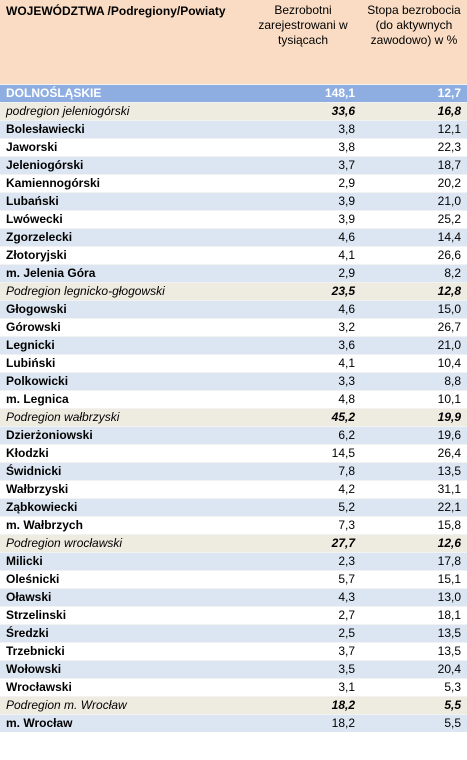 The image size is (467, 760). I want to click on unemployment-rate-cell: 13,0, so click(414, 597).